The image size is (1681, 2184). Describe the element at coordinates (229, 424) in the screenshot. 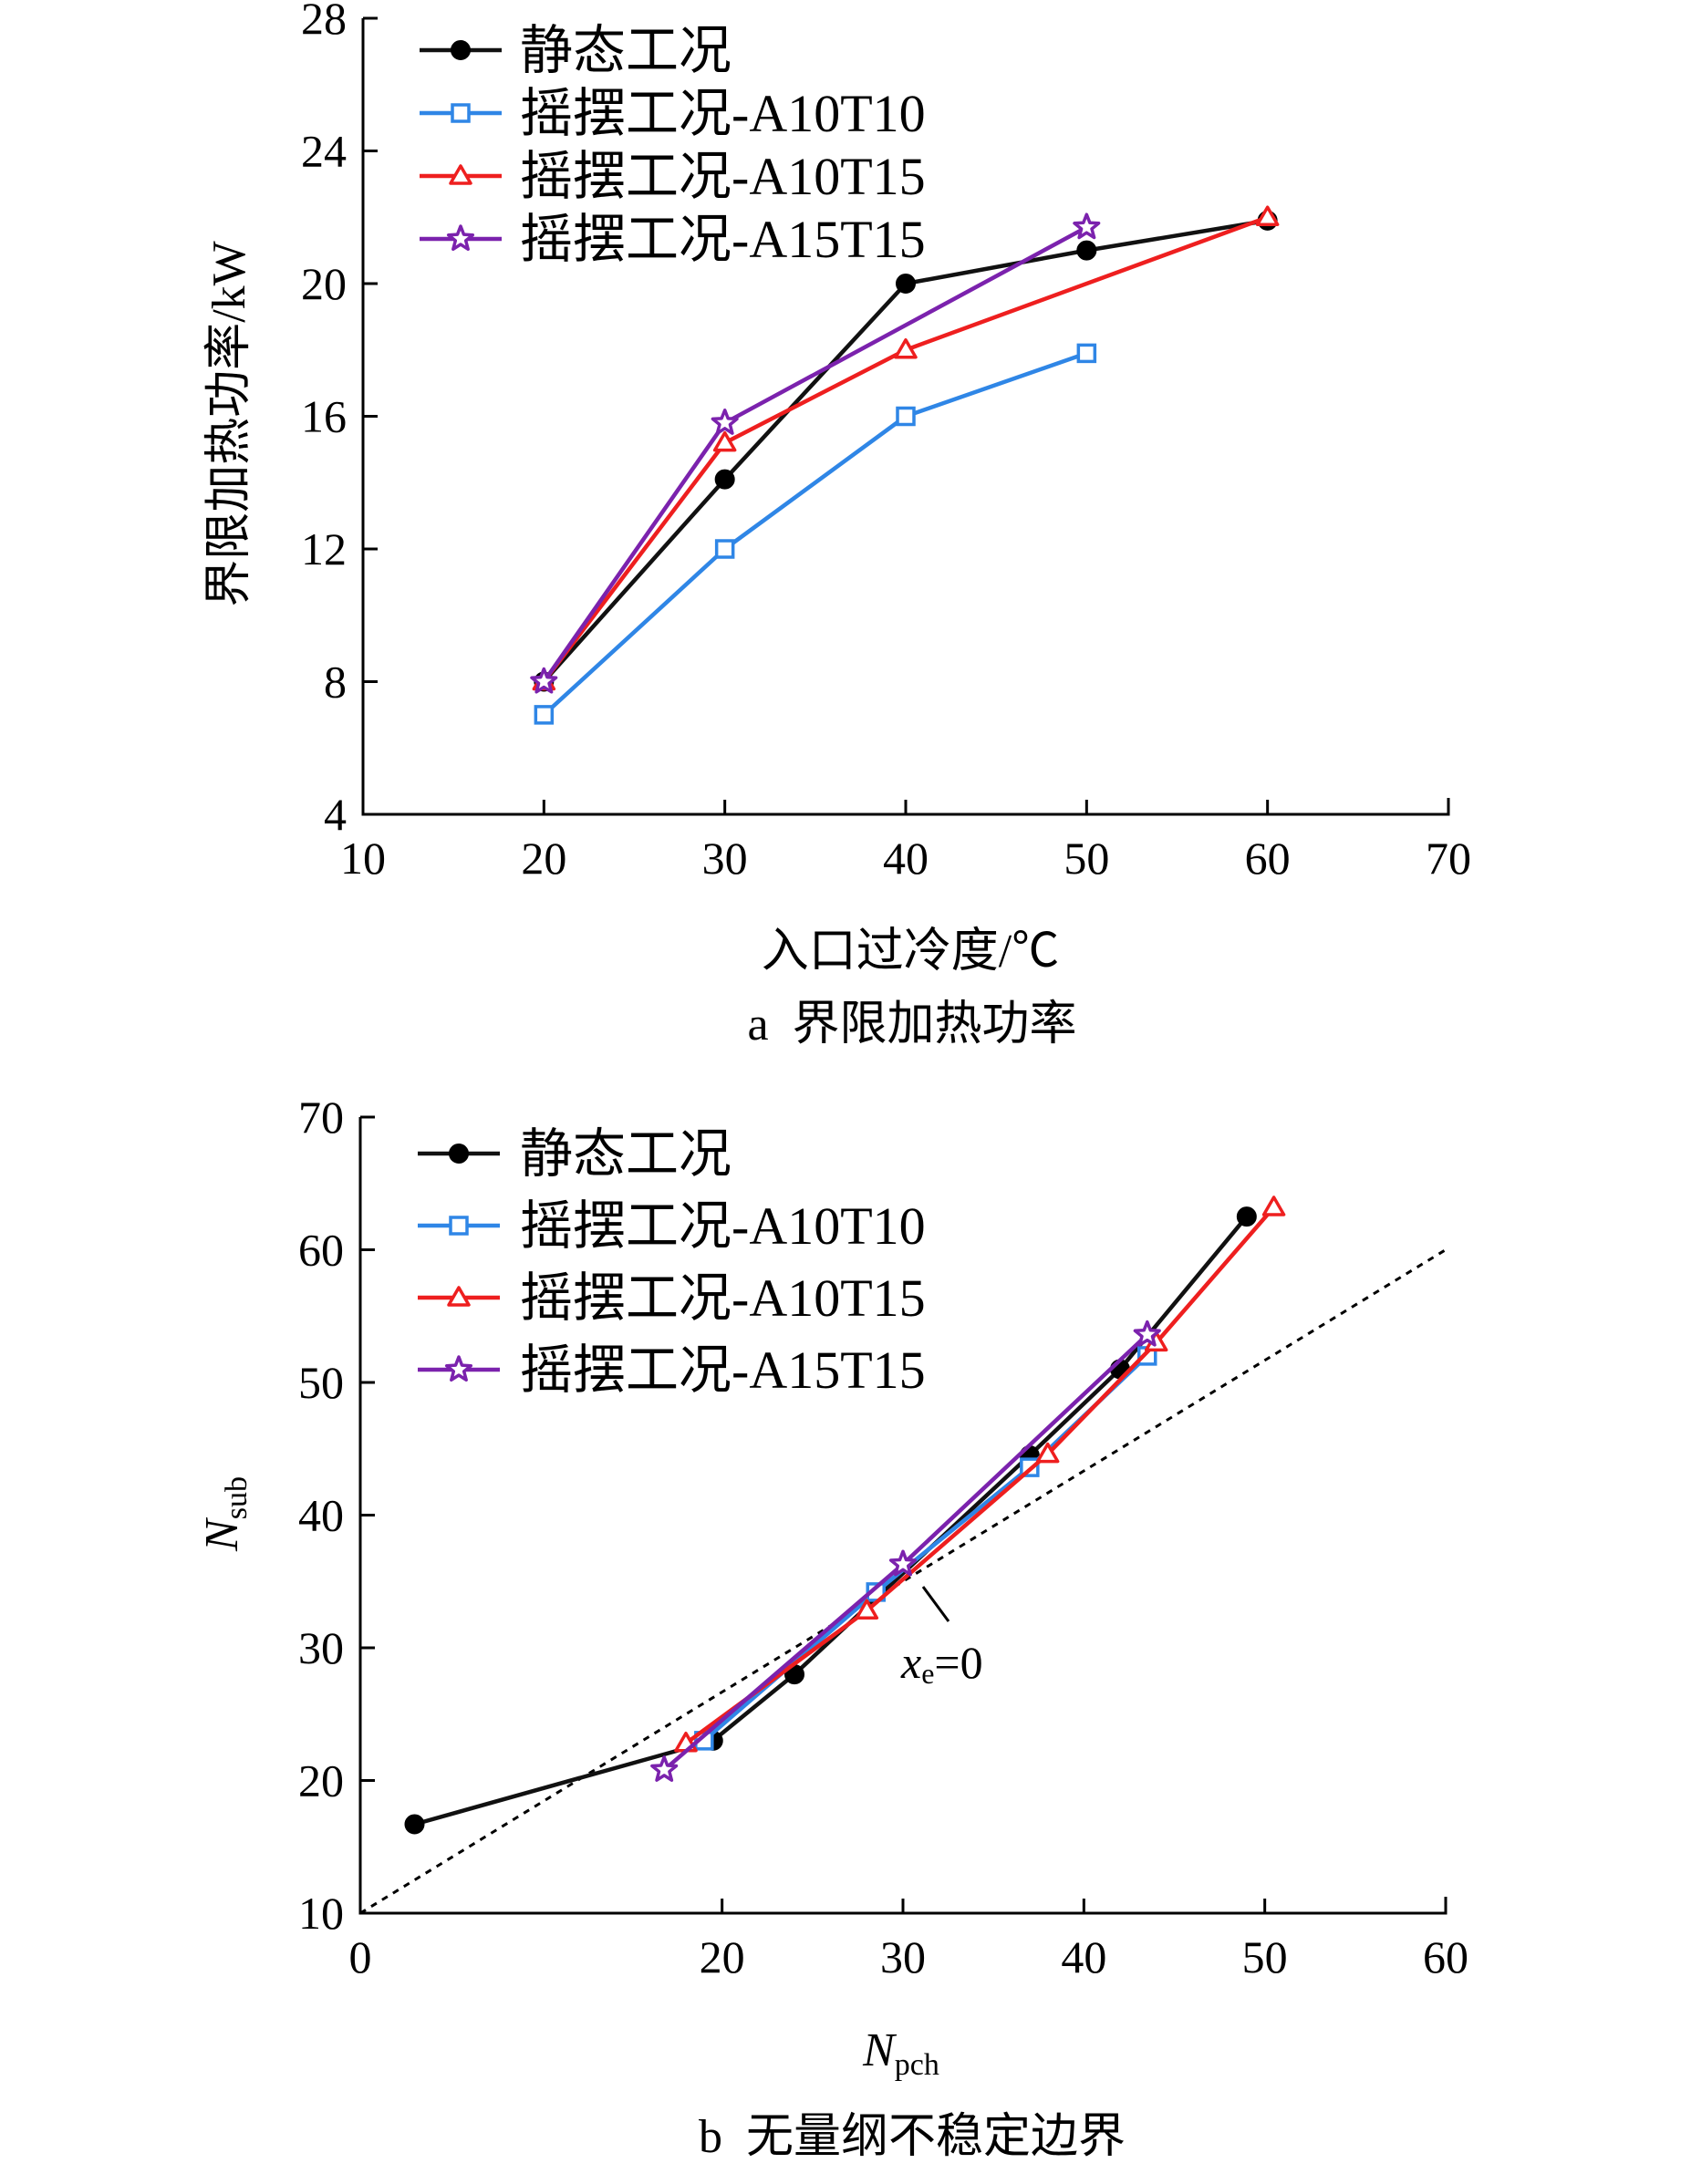

I see `chart-a-y-axis-title: 界限加热功率/kW` at that location.